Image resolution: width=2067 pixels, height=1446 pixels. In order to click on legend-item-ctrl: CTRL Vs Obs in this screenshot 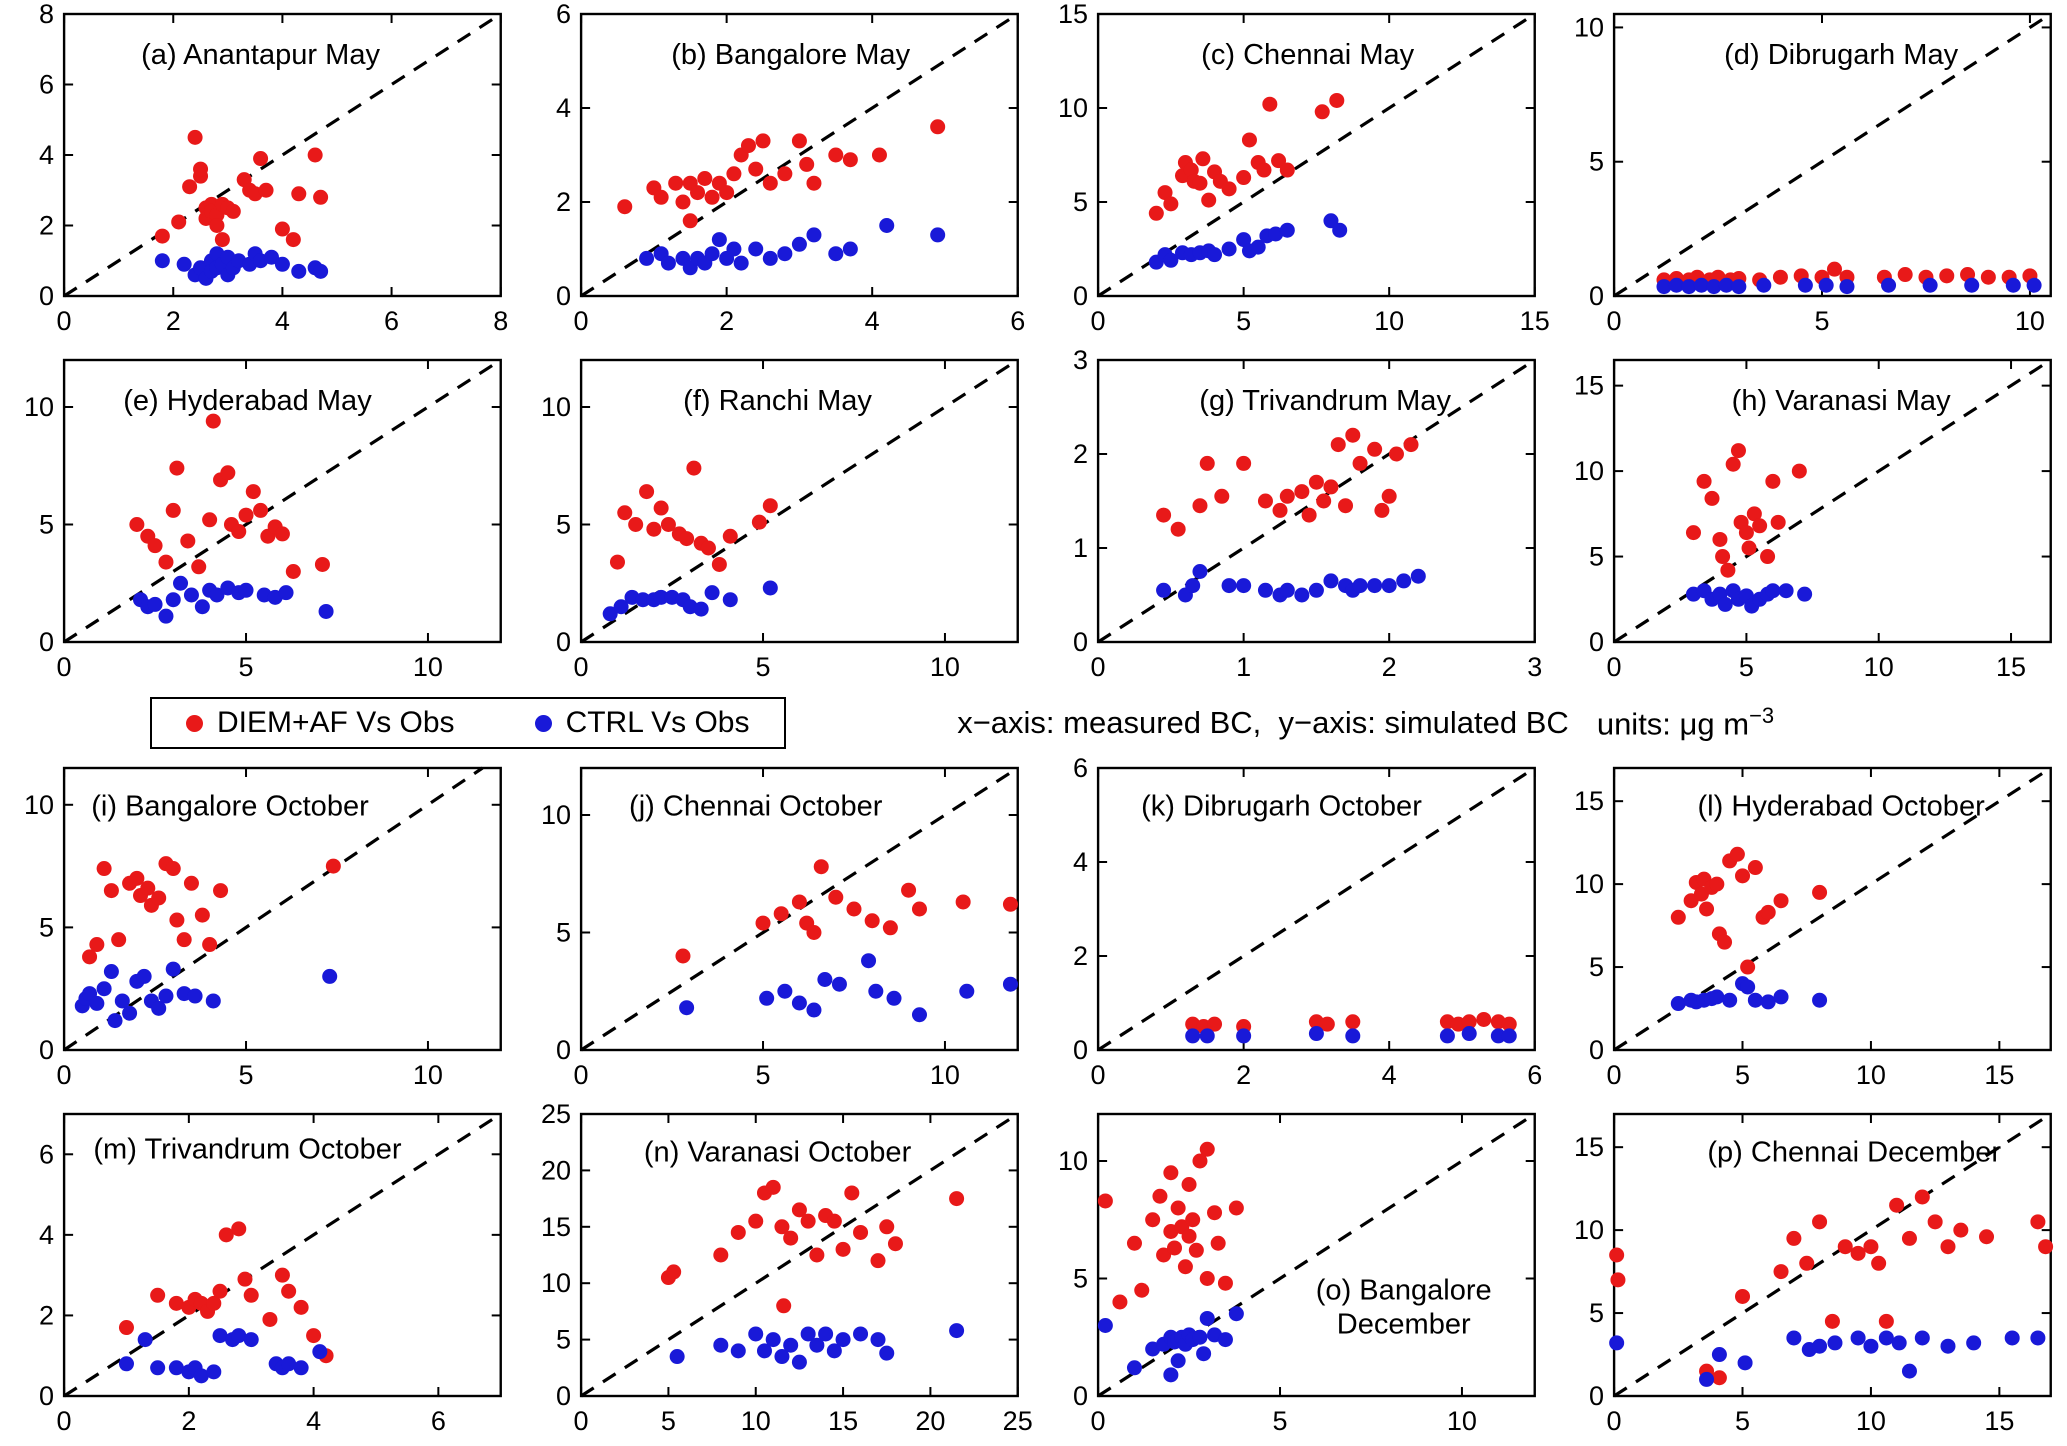, I will do `click(642, 723)`.